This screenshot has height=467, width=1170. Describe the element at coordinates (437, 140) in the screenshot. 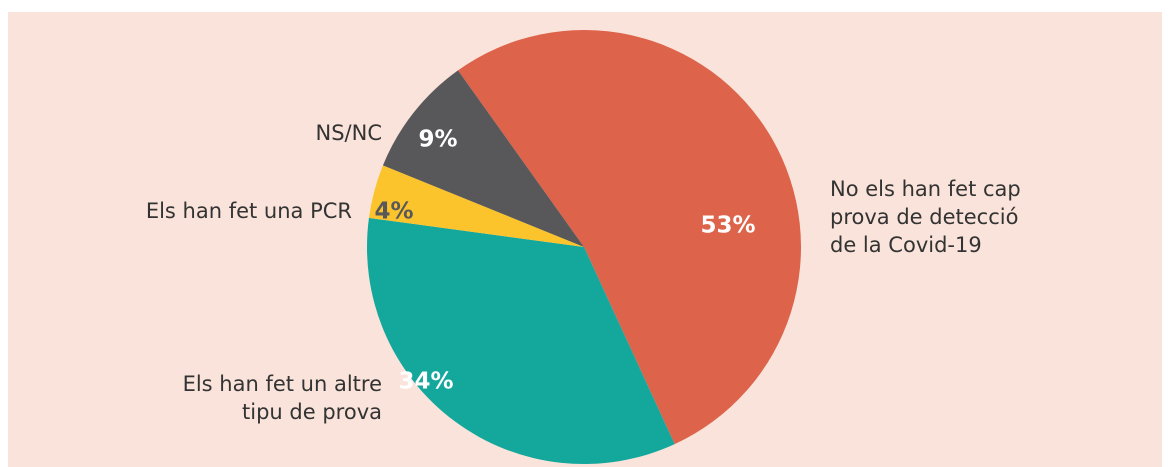

I see `value-label: 9%` at that location.